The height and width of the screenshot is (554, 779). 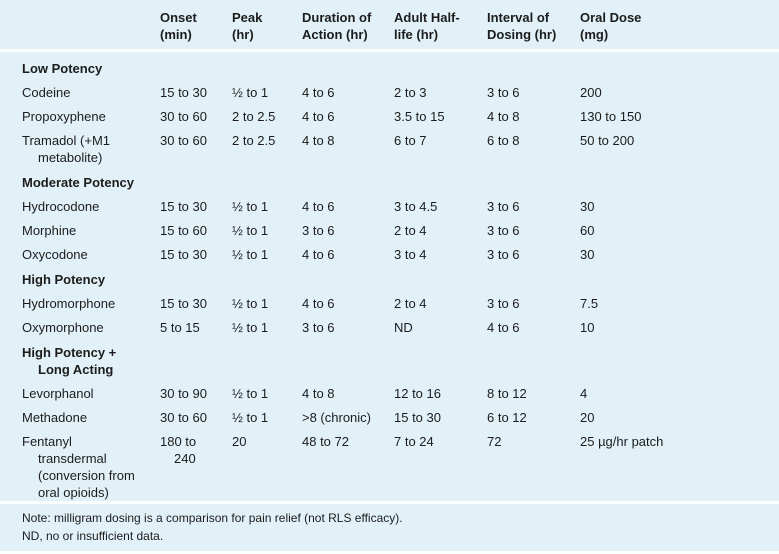 What do you see at coordinates (80, 113) in the screenshot?
I see `drug-name: Propoxyphene` at bounding box center [80, 113].